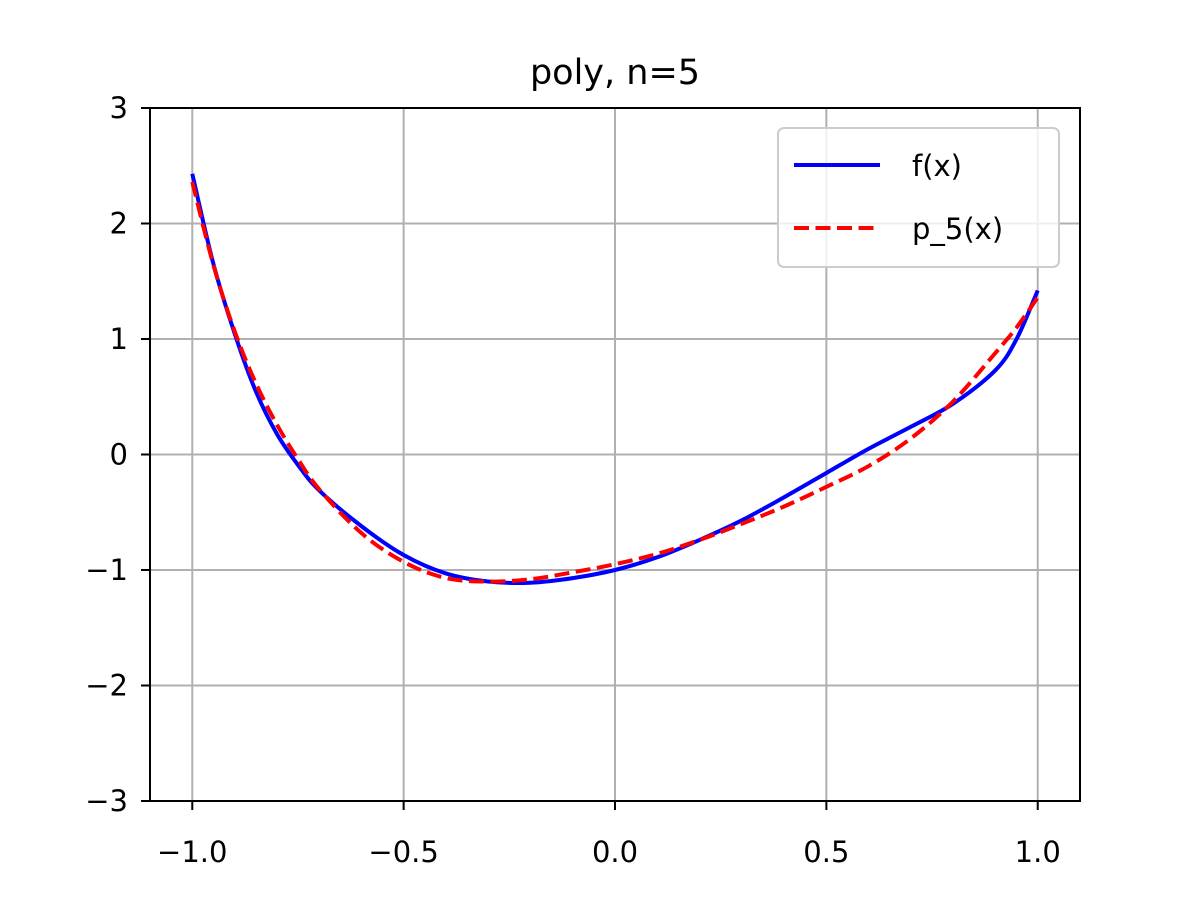  Describe the element at coordinates (1038, 852) in the screenshot. I see `x-tick-label: 1.0` at that location.